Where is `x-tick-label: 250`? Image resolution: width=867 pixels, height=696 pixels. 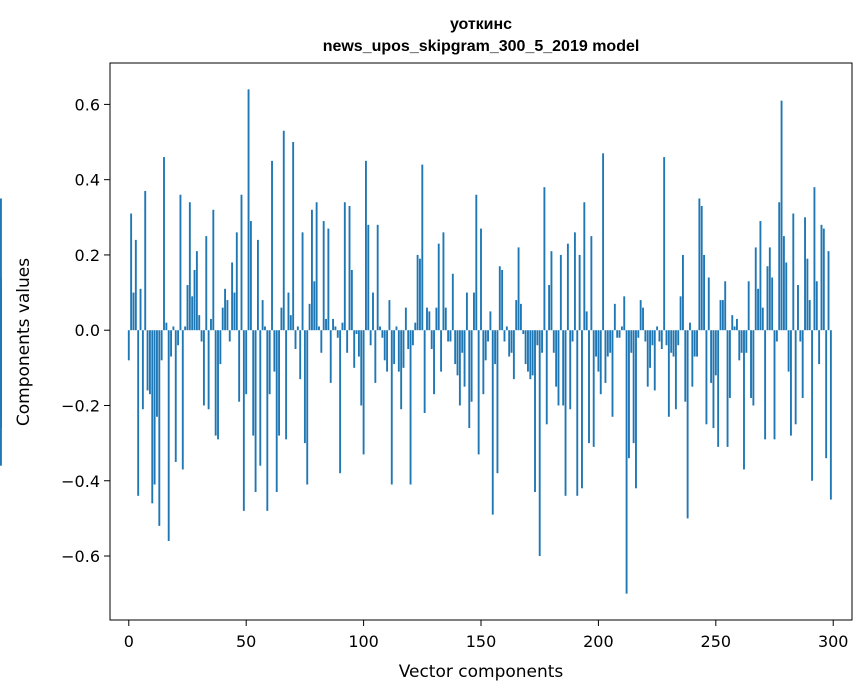
x-tick-label: 250 is located at coordinates (716, 641).